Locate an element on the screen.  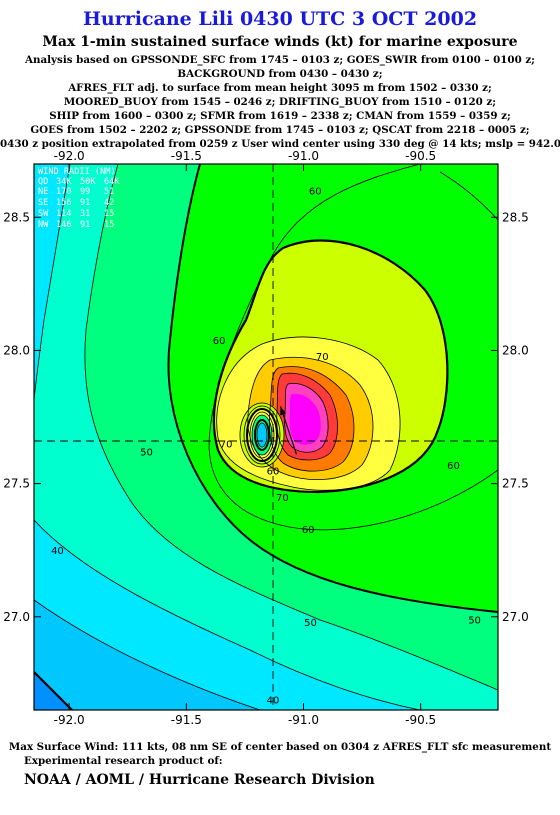
wind-radii-cell: NW is located at coordinates (43, 225).